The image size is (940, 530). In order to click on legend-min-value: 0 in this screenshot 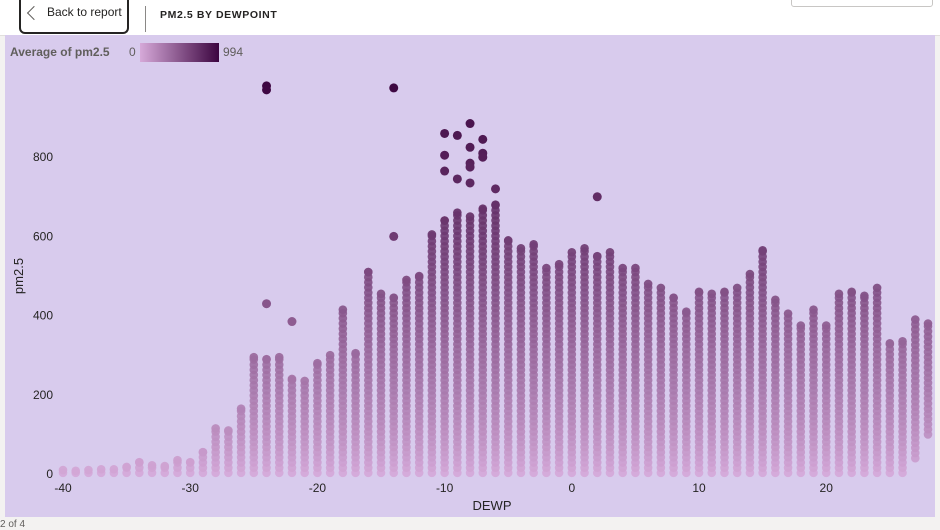, I will do `click(132, 52)`.